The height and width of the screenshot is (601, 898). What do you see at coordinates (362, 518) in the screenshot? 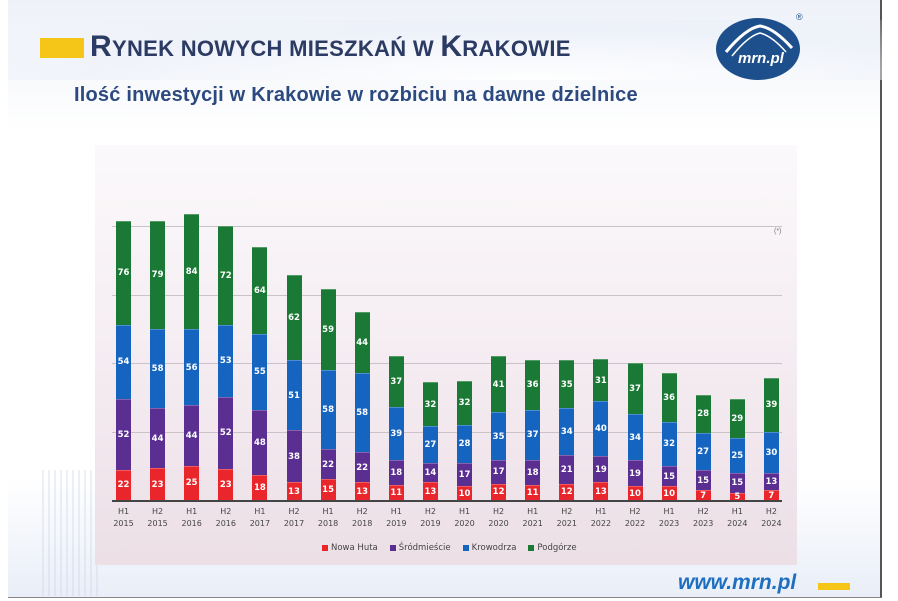
I see `x-axis-tick-label: H2 2018` at bounding box center [362, 518].